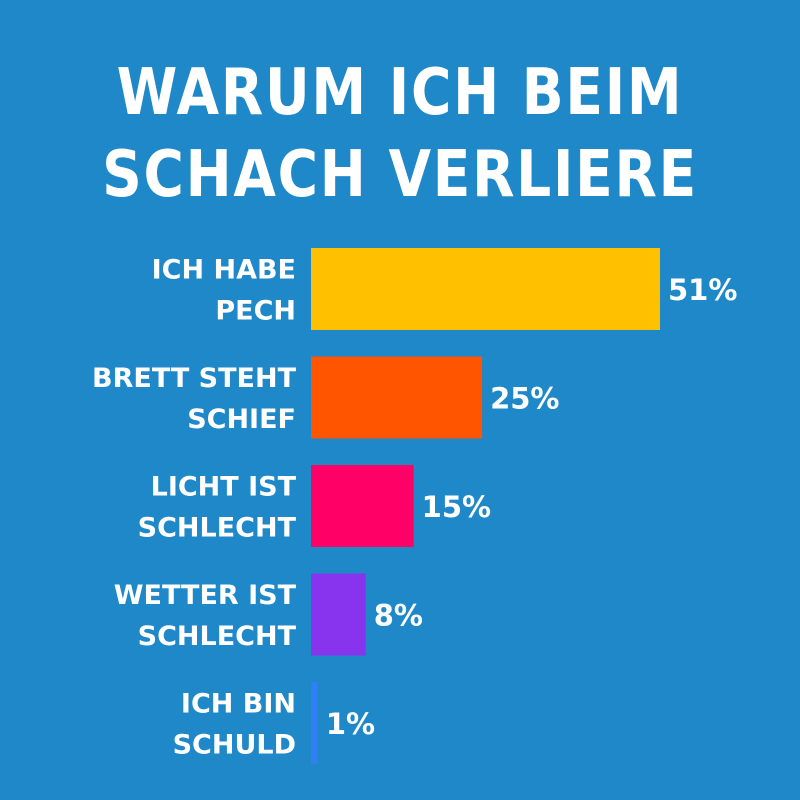  I want to click on chart-title-line-1: WARUM ICH BEIM, so click(400, 93).